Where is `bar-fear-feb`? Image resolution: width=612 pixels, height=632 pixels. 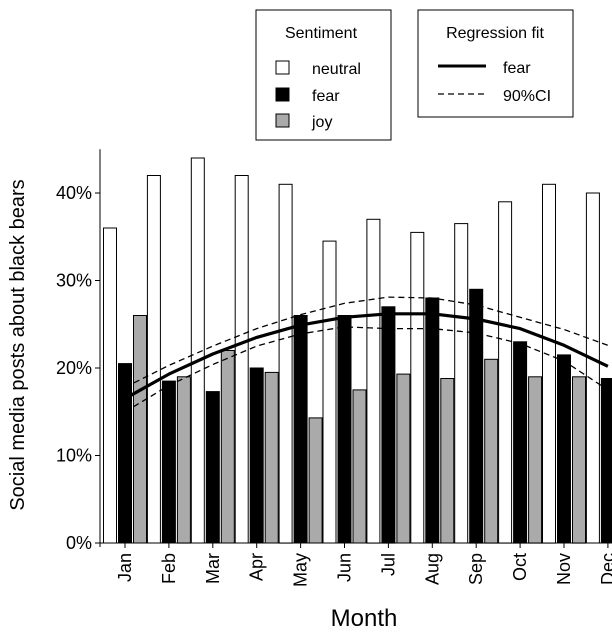
bar-fear-feb is located at coordinates (168, 462).